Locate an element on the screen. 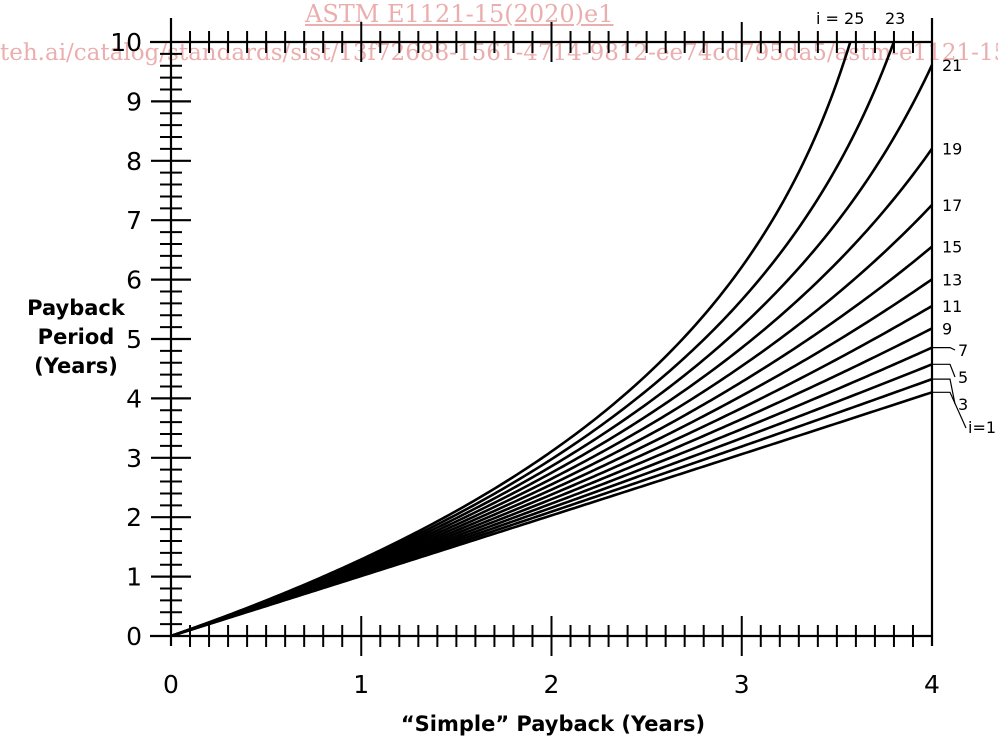 The width and height of the screenshot is (998, 742). y-axis-label-line-2: Period is located at coordinates (76, 337).